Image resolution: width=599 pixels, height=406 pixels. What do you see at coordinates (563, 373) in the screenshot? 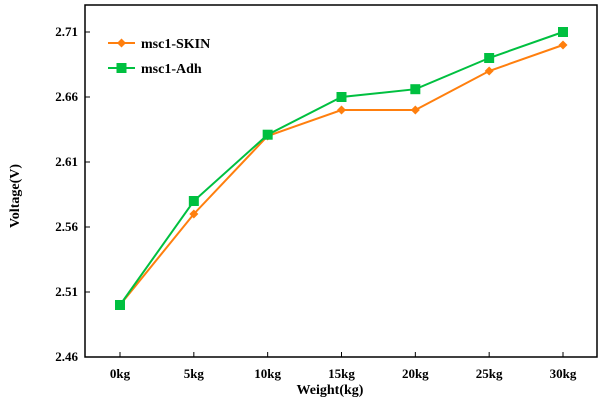
I see `x-tick-label: 30kg` at bounding box center [563, 373].